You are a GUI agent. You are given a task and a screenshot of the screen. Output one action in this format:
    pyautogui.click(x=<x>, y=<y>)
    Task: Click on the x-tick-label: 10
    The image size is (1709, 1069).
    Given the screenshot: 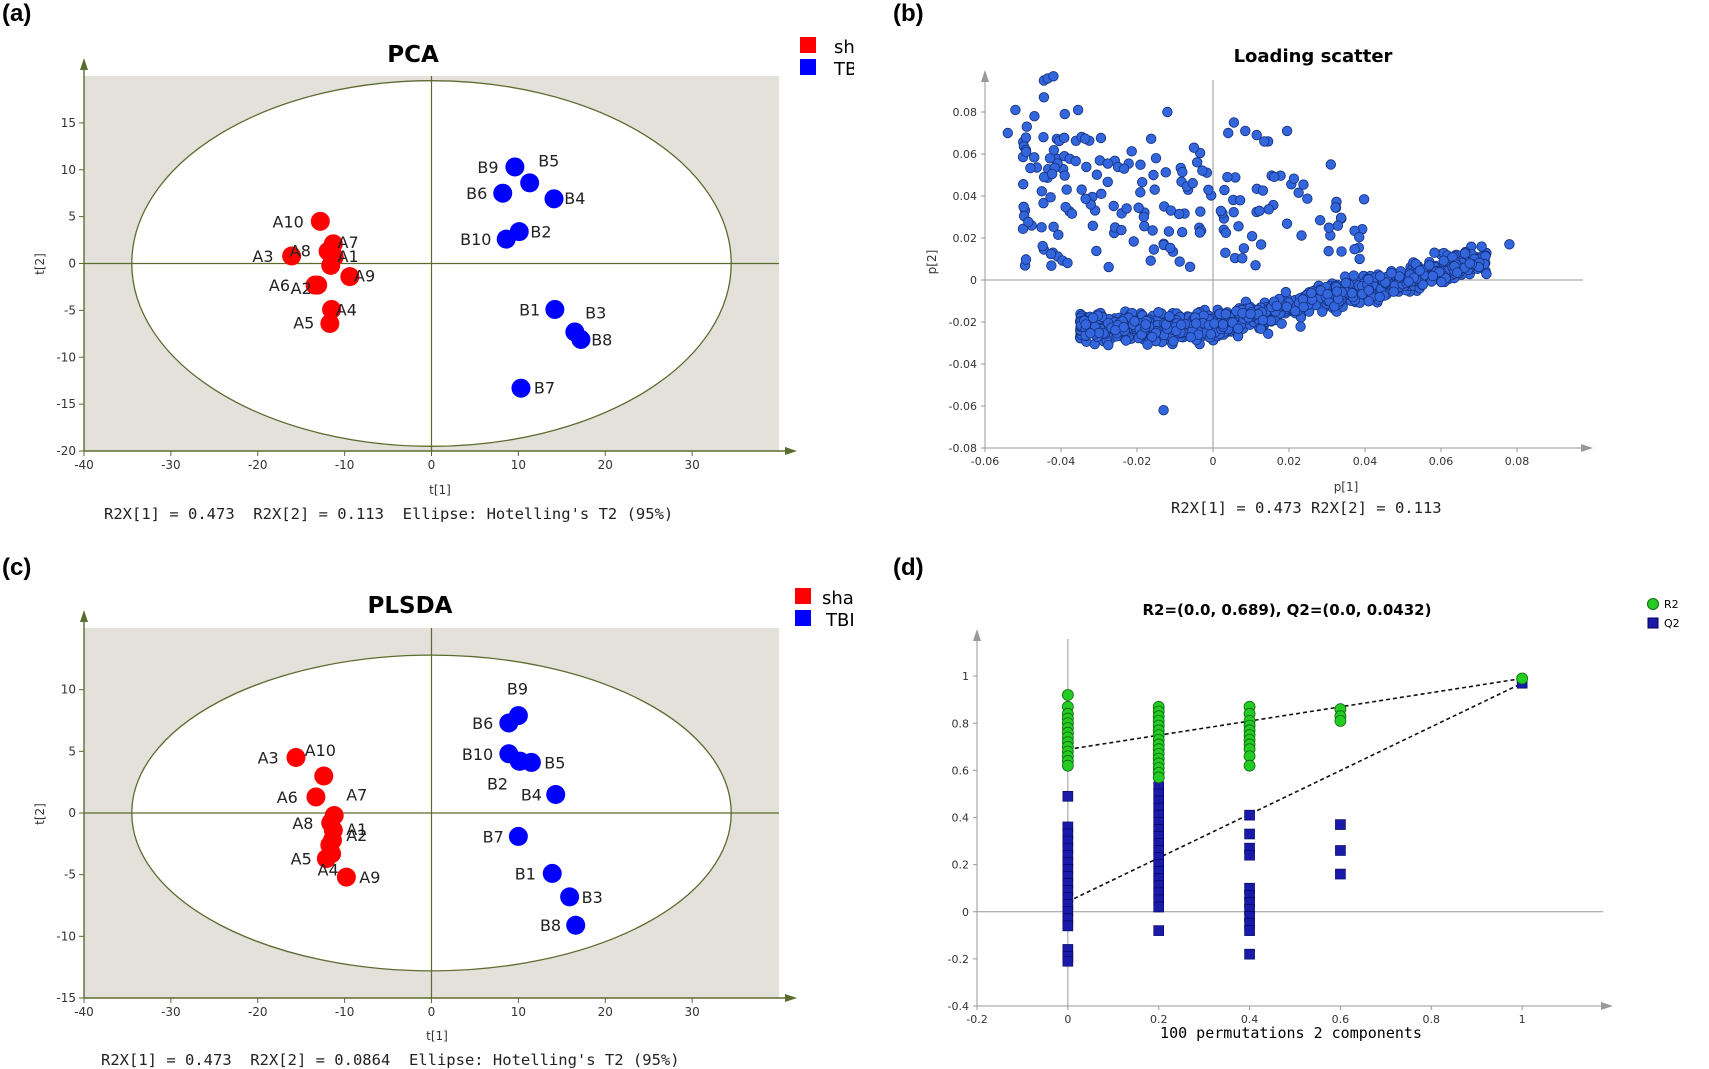 What is the action you would take?
    pyautogui.click(x=518, y=465)
    